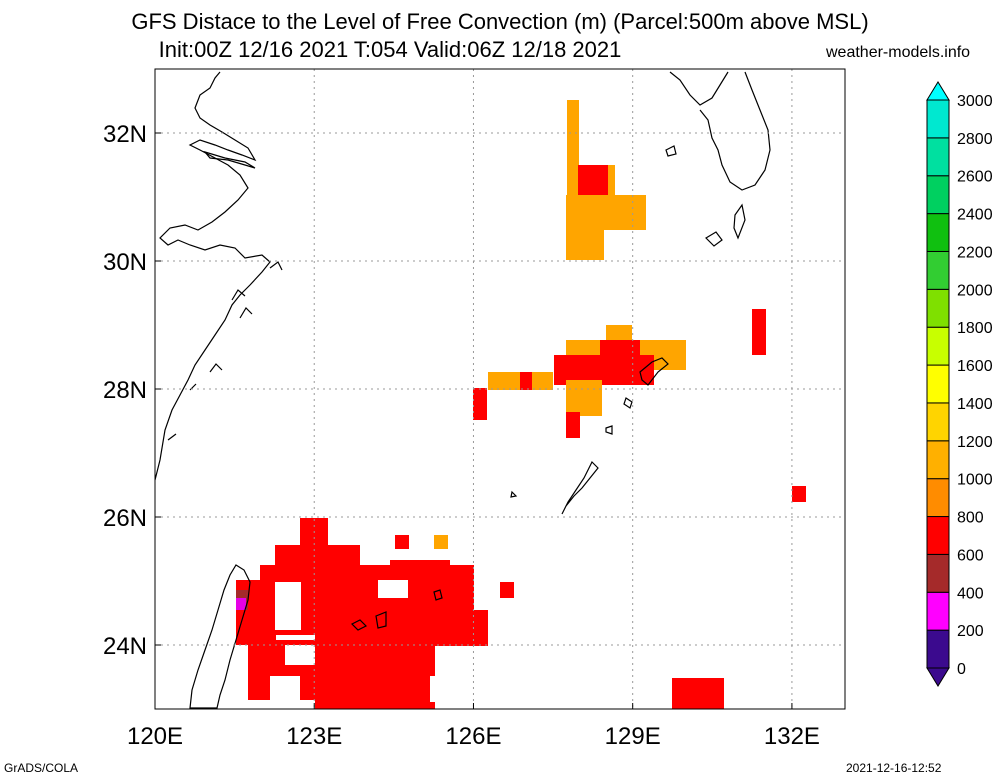 The width and height of the screenshot is (1000, 779). I want to click on colorbar-max-arrow, so click(938, 91).